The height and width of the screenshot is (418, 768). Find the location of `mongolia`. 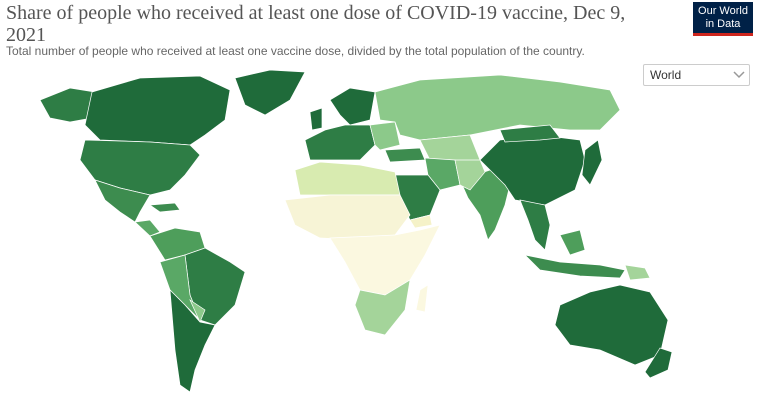

mongolia is located at coordinates (530, 133).